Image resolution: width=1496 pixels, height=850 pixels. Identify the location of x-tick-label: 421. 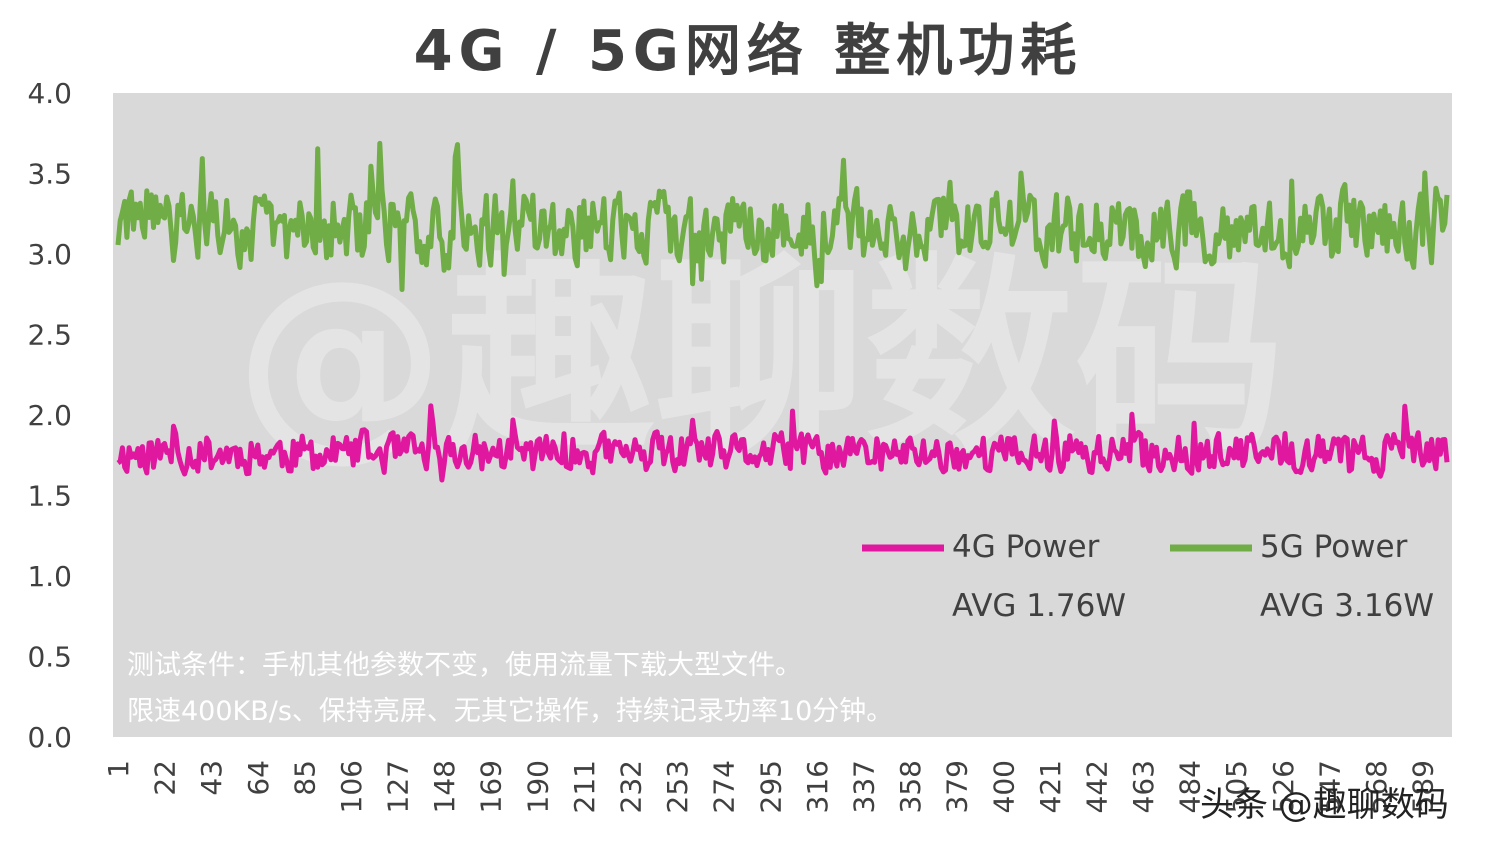
(1050, 786).